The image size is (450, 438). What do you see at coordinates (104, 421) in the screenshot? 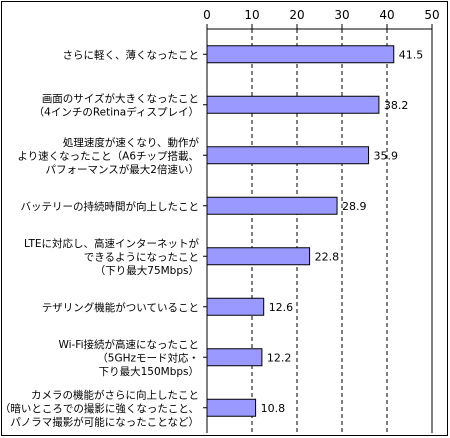
I see `category-label: パノラマ撮影が可能になったことなど）` at bounding box center [104, 421].